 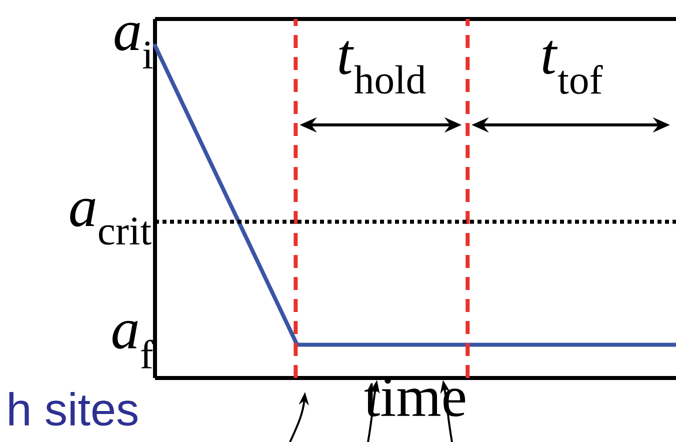 What do you see at coordinates (73, 409) in the screenshot?
I see `text: h sites` at bounding box center [73, 409].